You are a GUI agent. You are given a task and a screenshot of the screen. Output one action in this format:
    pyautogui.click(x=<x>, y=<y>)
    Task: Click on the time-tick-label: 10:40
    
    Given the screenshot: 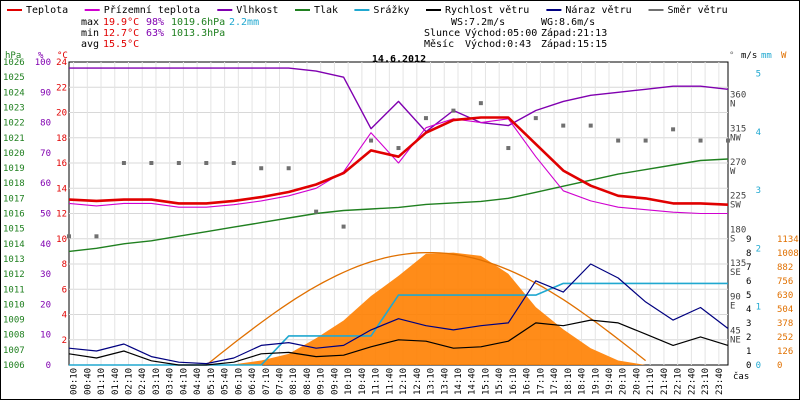 What is the action you would take?
    pyautogui.click(x=363, y=381)
    